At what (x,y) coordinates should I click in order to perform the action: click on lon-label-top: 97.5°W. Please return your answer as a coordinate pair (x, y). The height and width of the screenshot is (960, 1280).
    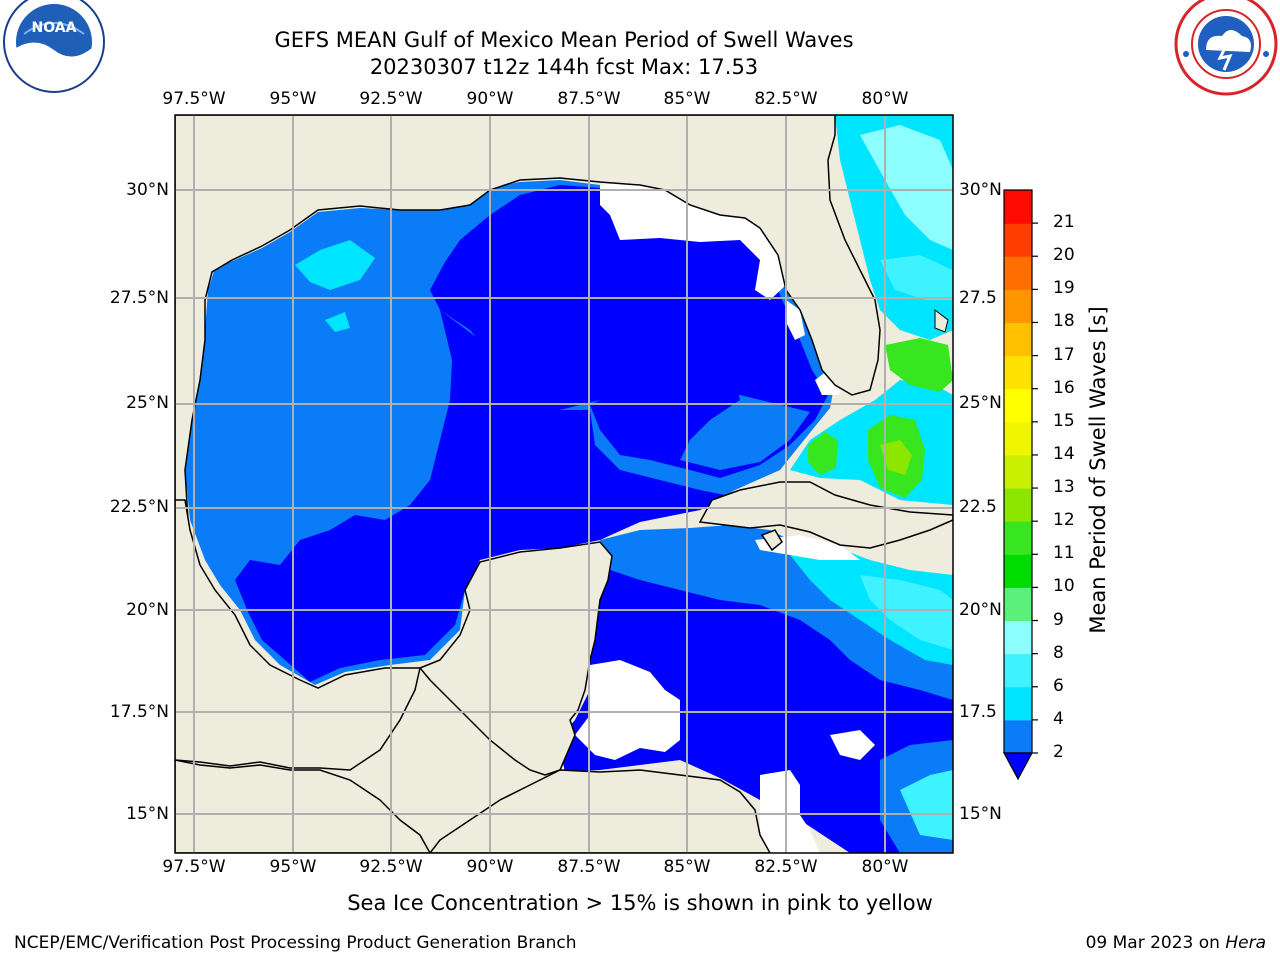
    Looking at the image, I should click on (194, 99).